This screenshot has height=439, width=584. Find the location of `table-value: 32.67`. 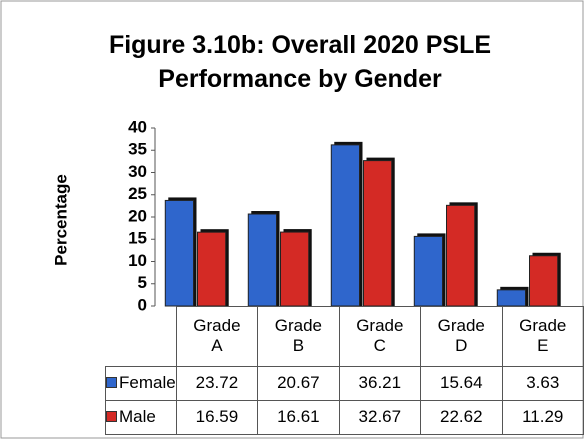

table-value: 32.67 is located at coordinates (380, 417).